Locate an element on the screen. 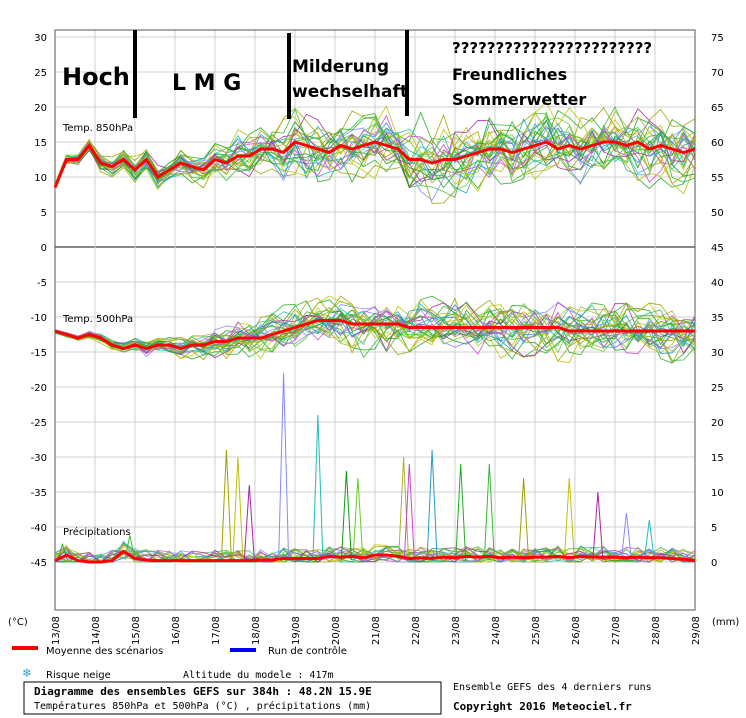 The width and height of the screenshot is (746, 718). x-tick-label: 16/08 is located at coordinates (176, 630).